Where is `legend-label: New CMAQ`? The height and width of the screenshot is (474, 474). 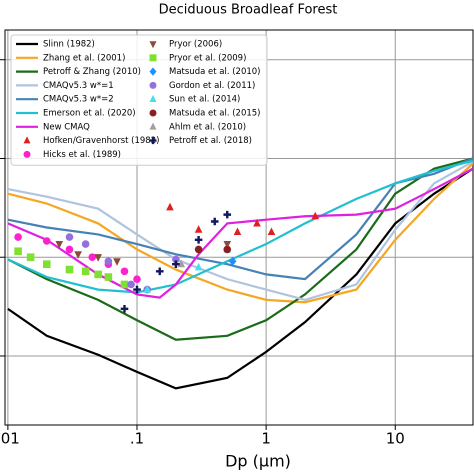 legend-label: New CMAQ is located at coordinates (66, 127).